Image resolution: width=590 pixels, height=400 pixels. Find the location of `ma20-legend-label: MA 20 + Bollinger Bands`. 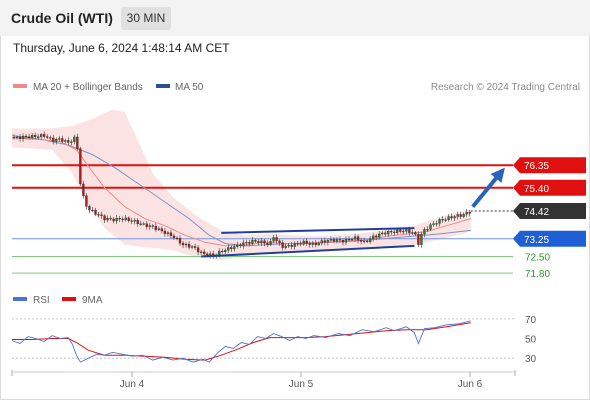

ma20-legend-label: MA 20 + Bollinger Bands is located at coordinates (88, 87).